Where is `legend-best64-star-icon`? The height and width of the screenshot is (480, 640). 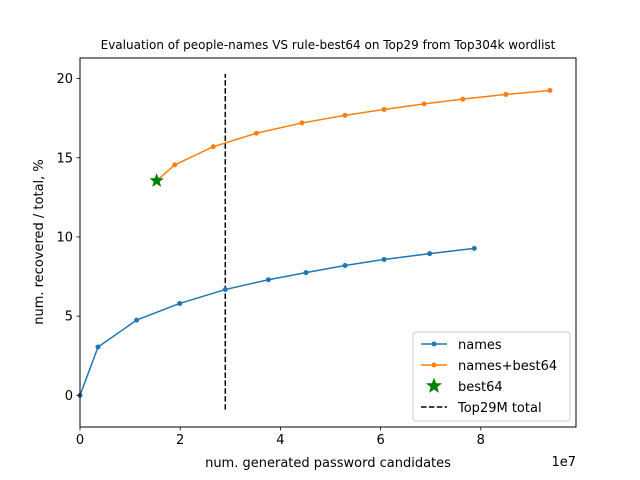
legend-best64-star-icon is located at coordinates (434, 385).